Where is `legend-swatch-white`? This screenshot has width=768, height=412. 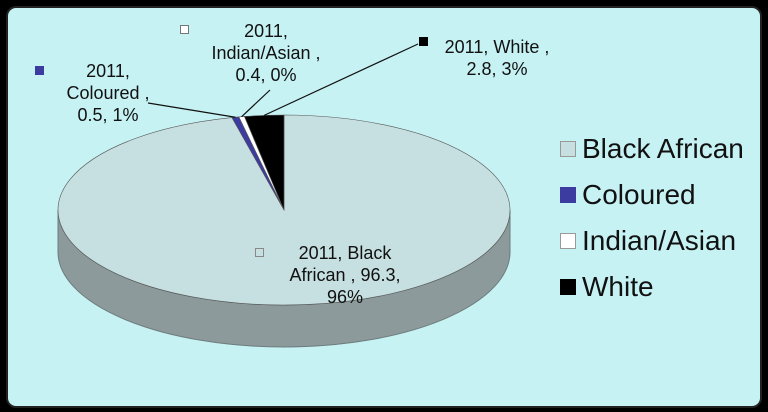
legend-swatch-white is located at coordinates (568, 287).